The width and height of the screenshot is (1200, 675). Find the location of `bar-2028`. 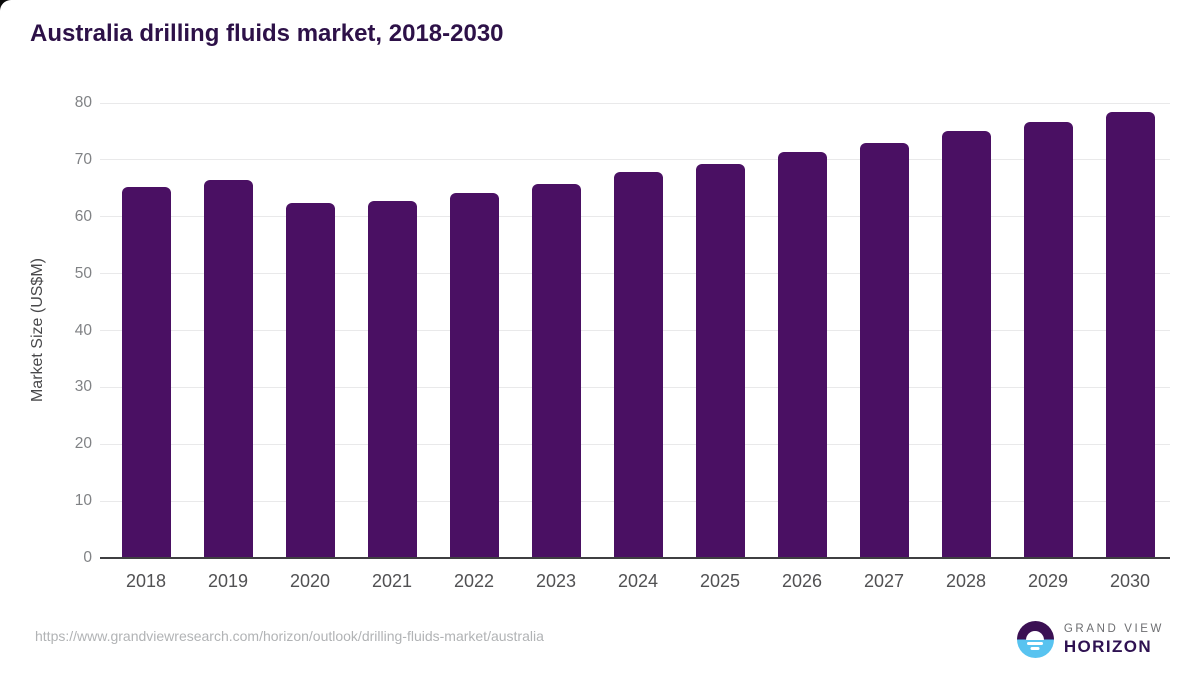

bar-2028 is located at coordinates (966, 344).